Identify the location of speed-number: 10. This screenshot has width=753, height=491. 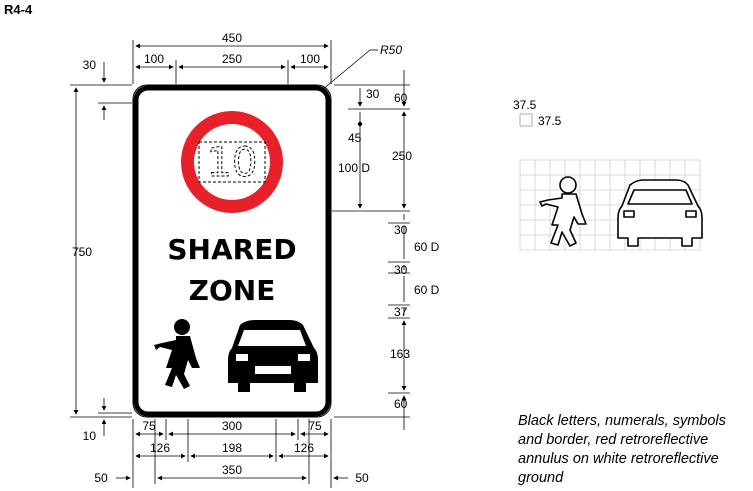
(232, 163).